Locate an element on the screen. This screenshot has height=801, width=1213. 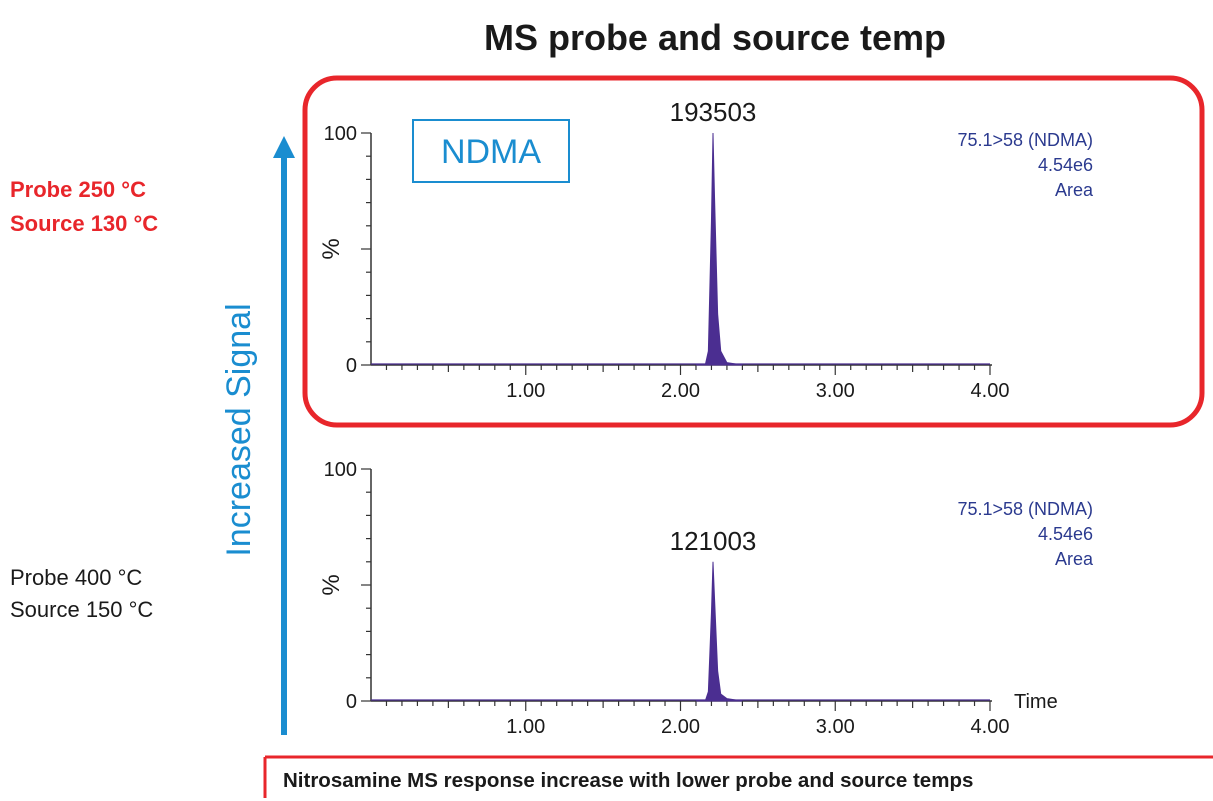
condition-bottom-probe: Probe 400 °C is located at coordinates (76, 577).